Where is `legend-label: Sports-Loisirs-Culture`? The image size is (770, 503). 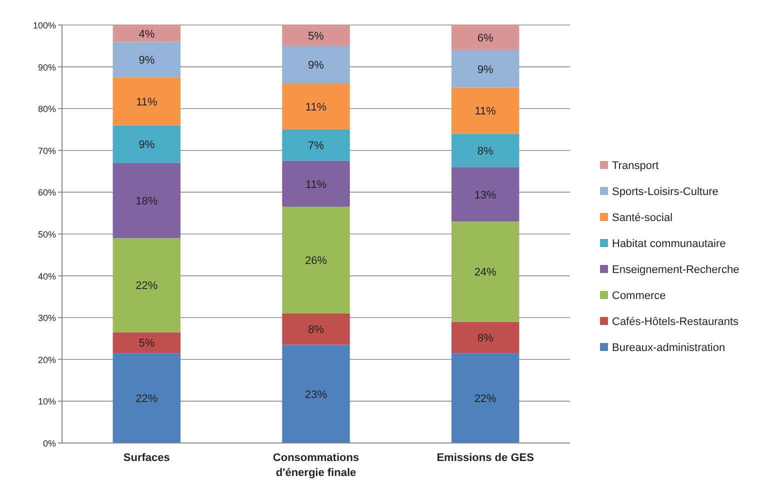 legend-label: Sports-Loisirs-Culture is located at coordinates (665, 192).